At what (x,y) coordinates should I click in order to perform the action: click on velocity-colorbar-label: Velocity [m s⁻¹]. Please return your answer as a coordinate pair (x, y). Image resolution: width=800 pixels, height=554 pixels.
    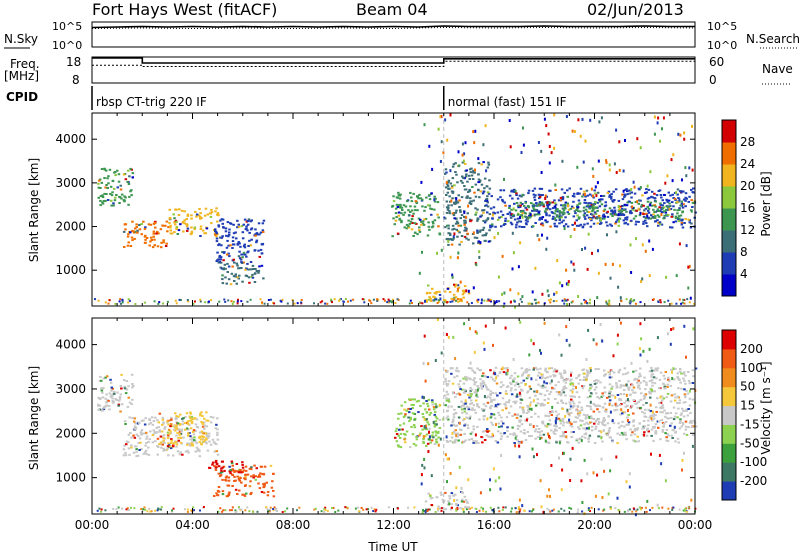
    Looking at the image, I should click on (766, 407).